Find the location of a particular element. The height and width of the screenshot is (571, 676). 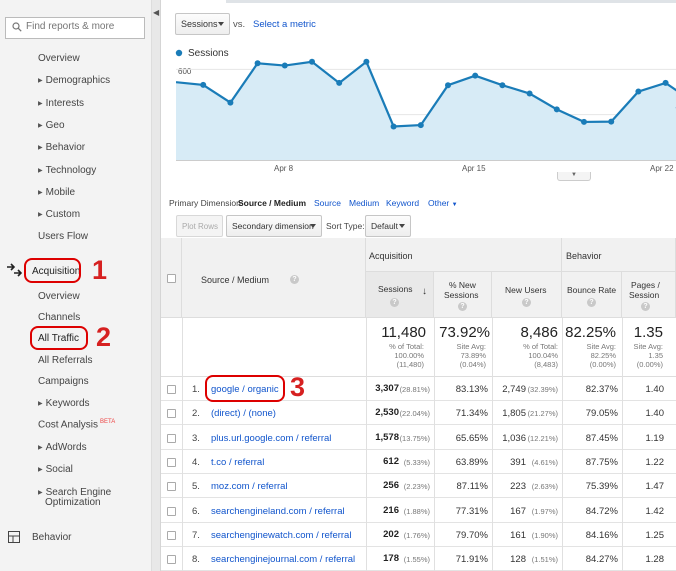

nav-all-traffic: All Traffic is located at coordinates (58, 338).